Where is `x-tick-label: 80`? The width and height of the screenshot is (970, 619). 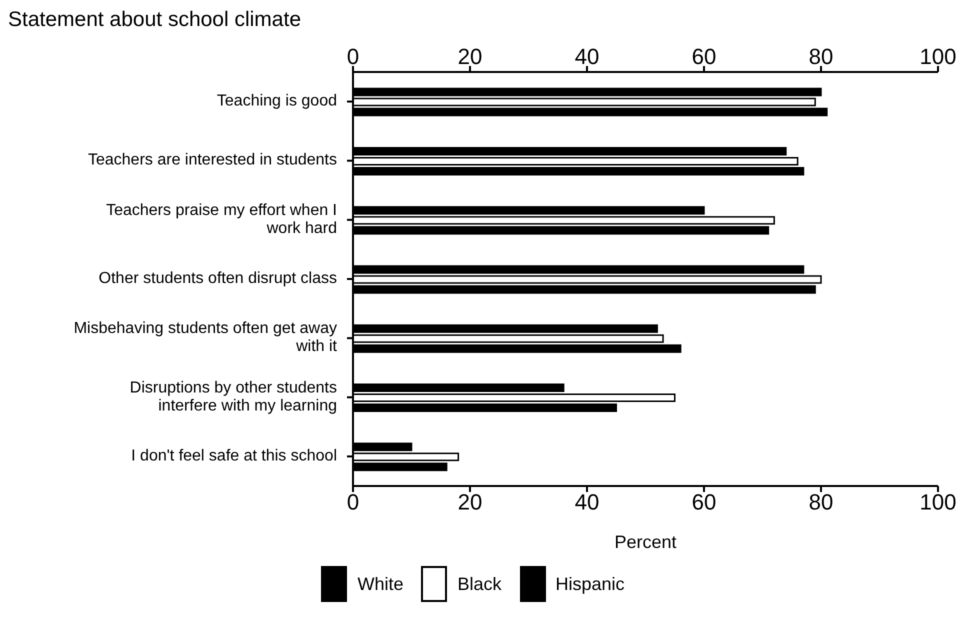 x-tick-label: 80 is located at coordinates (821, 56).